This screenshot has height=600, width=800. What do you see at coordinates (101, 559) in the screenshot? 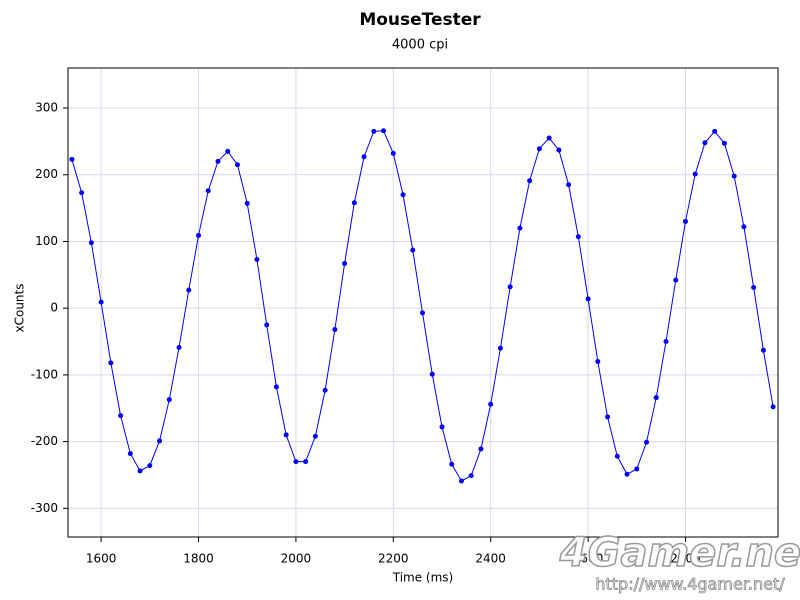
I see `x-tick-label: 1600` at bounding box center [101, 559].